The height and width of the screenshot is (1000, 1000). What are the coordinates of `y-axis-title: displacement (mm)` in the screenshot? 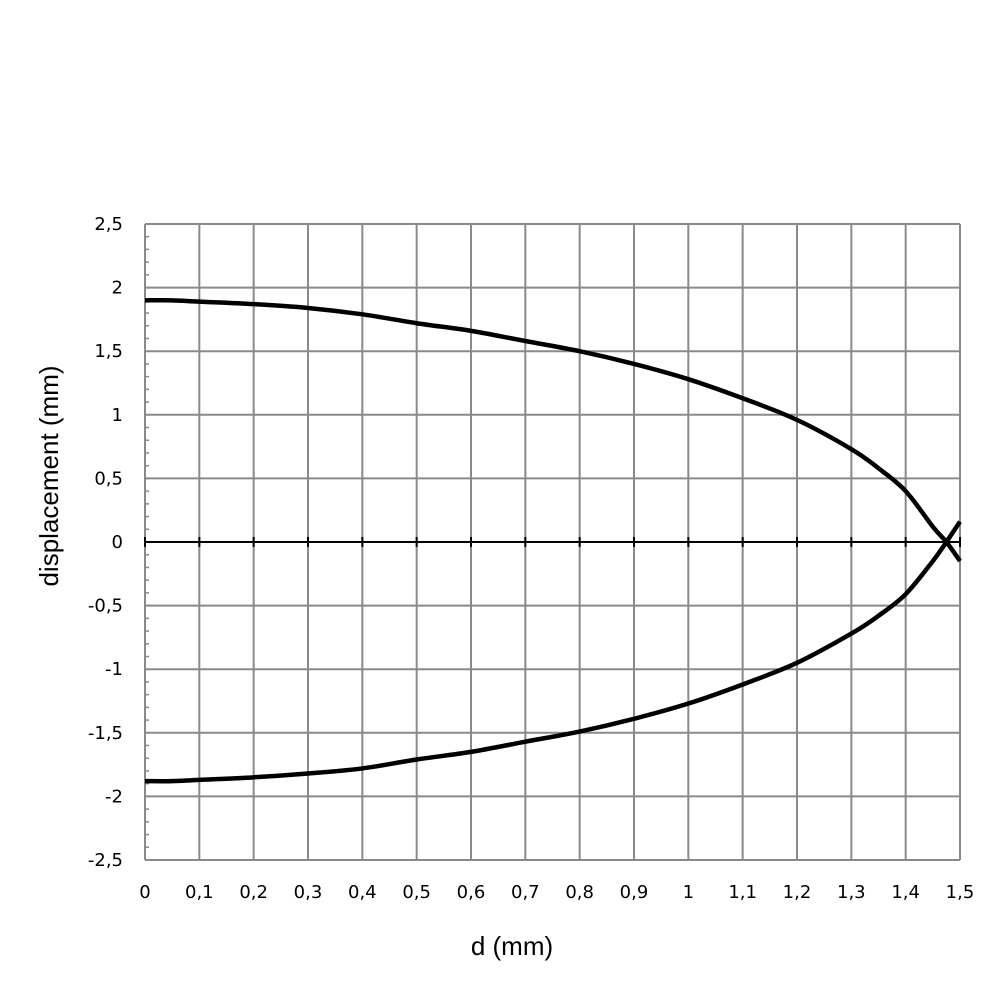 It's located at (49, 475).